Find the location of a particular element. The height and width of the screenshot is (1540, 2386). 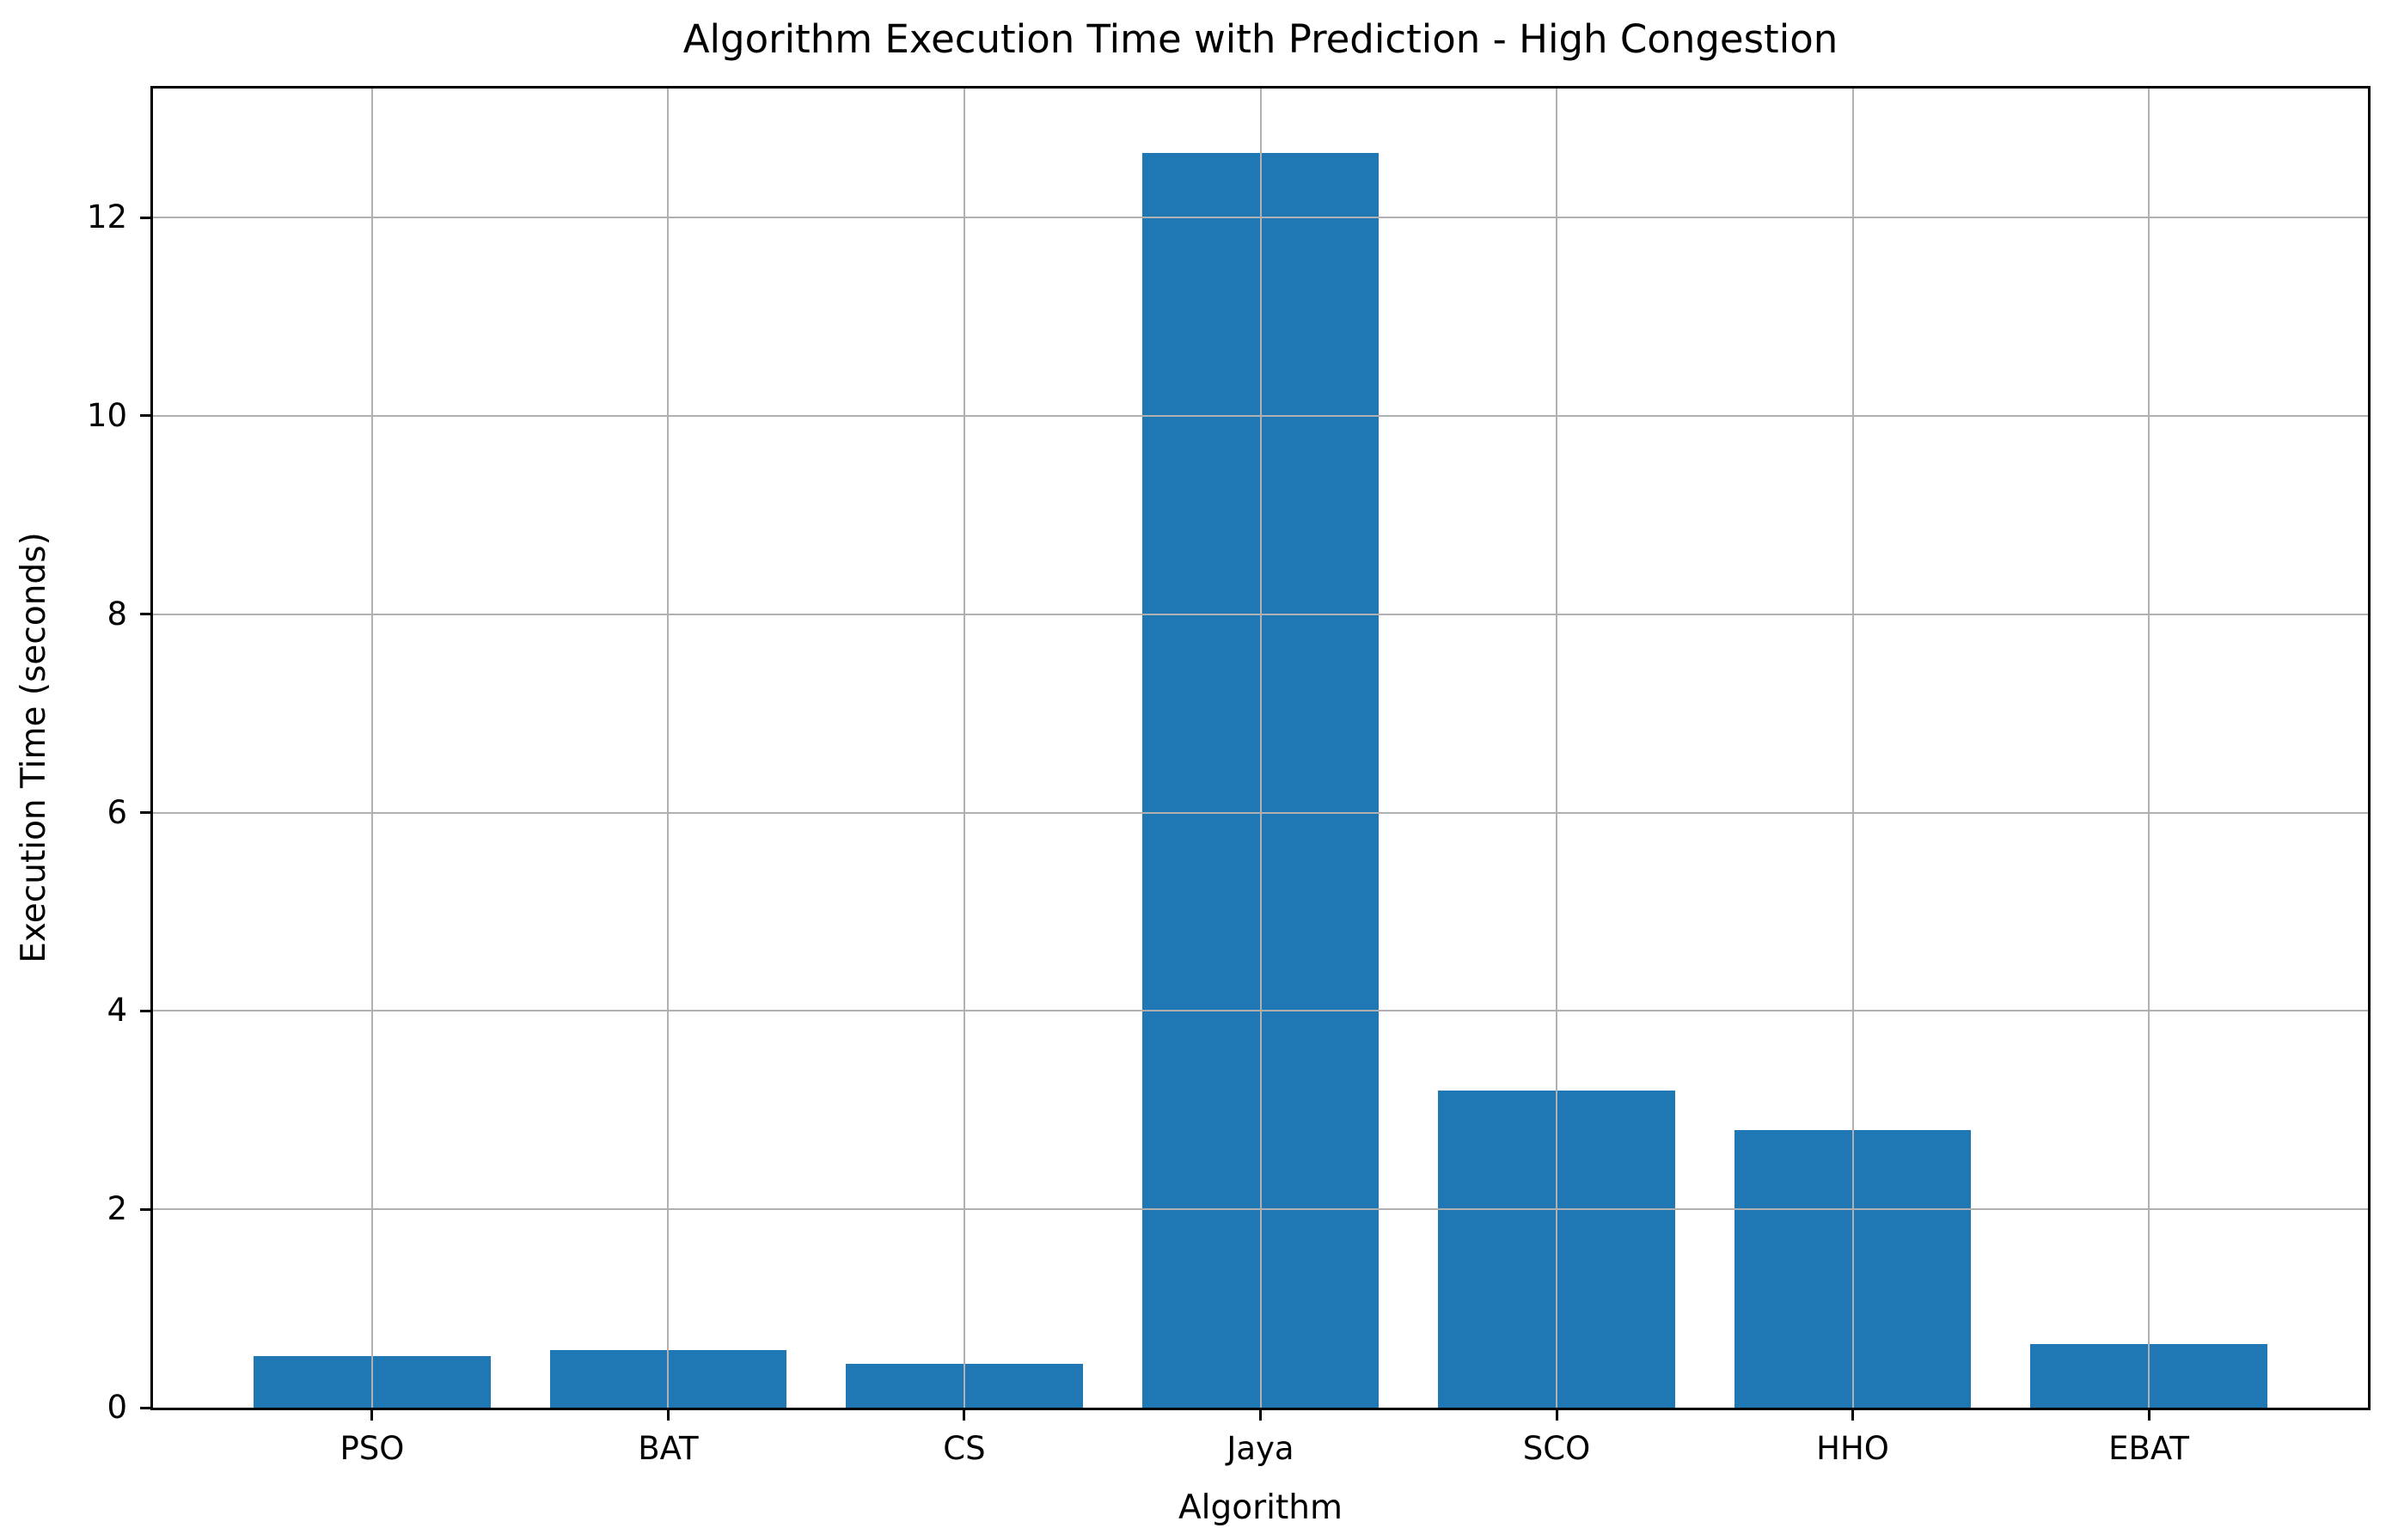

y-tick-label: 8 is located at coordinates (117, 613).